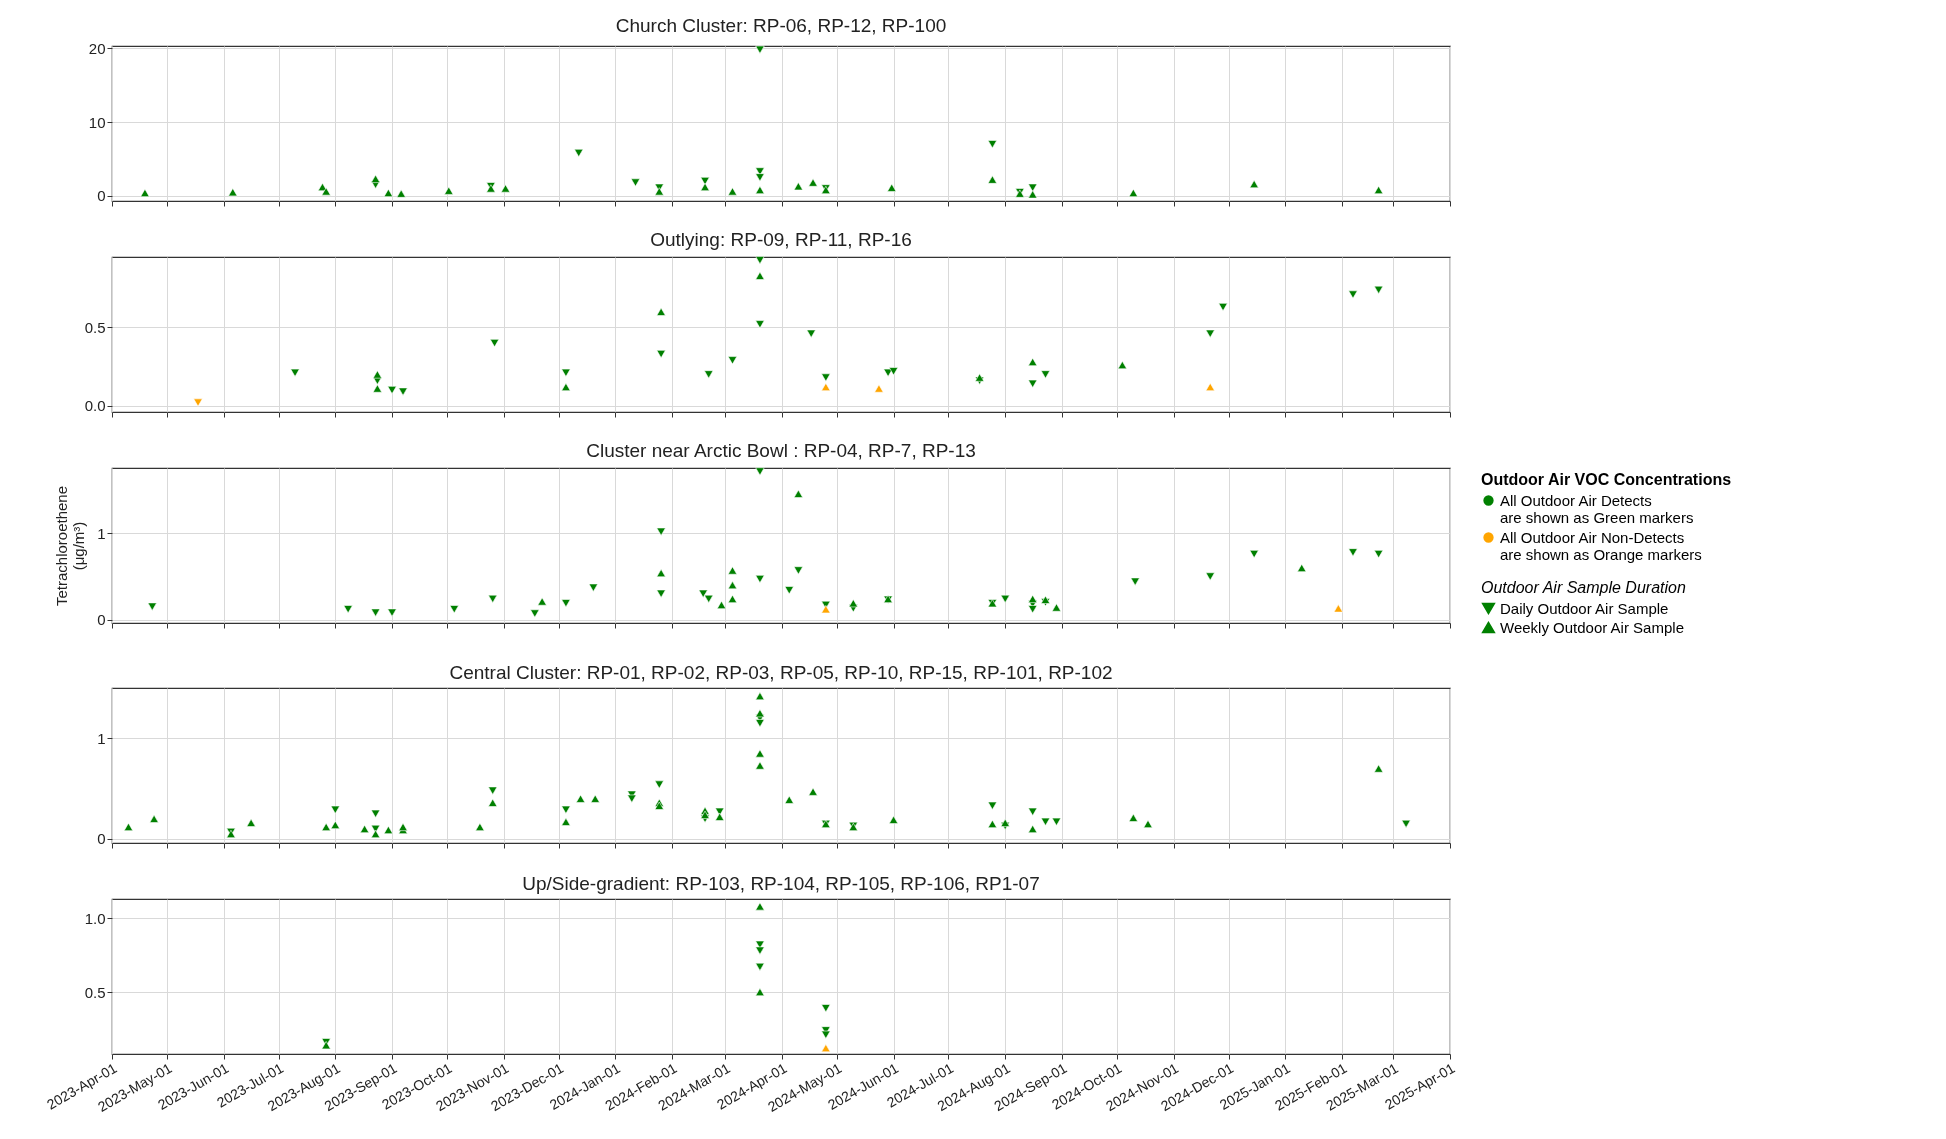 This screenshot has height=1139, width=1946. Describe the element at coordinates (1601, 545) in the screenshot. I see `text: All Outdoor Air Non-Detects are shown as Orange markers` at that location.